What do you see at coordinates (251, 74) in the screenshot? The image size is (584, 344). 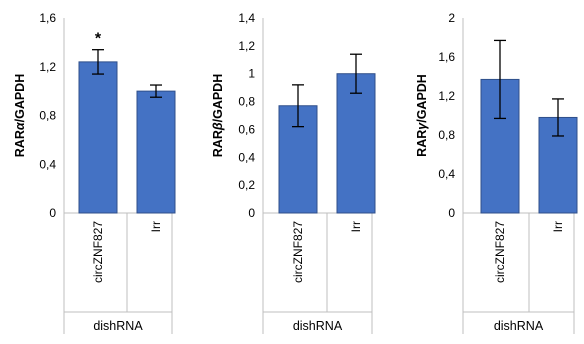 I see `y-tick-label: 1` at bounding box center [251, 74].